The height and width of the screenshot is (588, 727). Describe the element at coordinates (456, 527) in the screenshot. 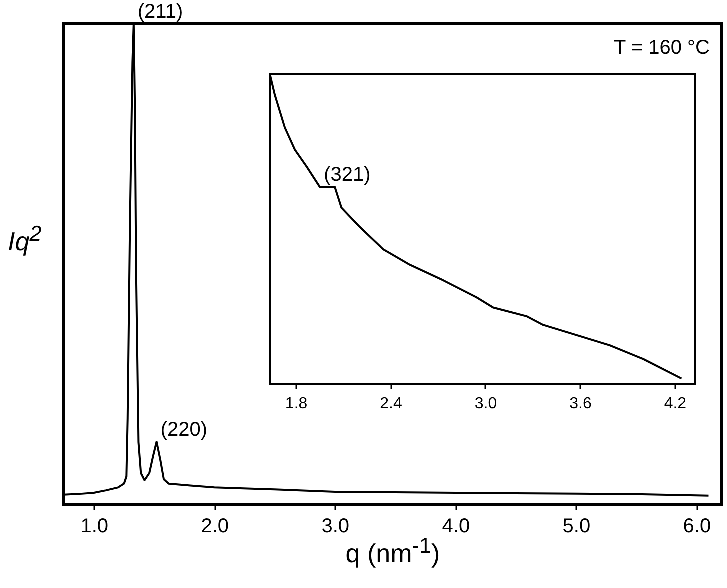

I see `x-tick-label: 4.0` at that location.